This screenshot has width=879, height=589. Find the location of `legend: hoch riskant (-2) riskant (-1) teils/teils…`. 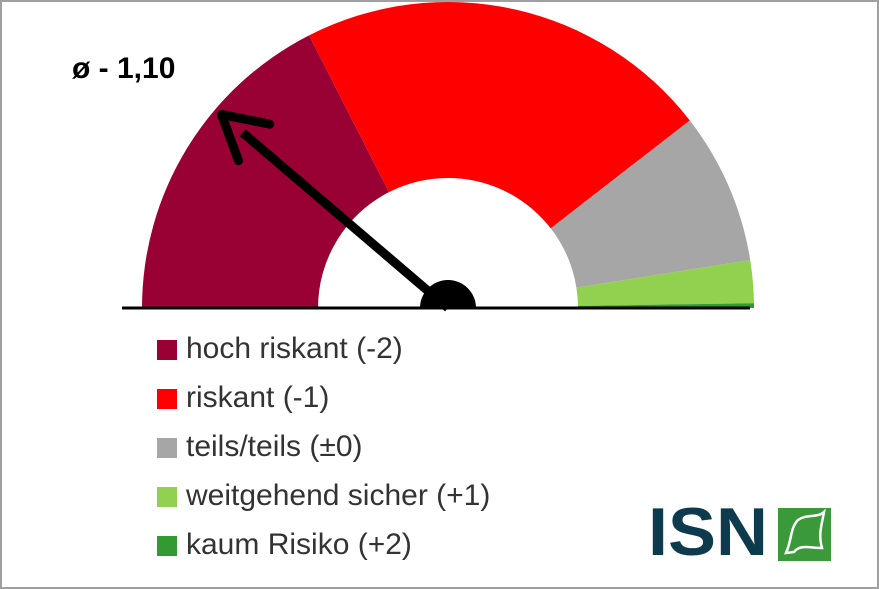

legend: hoch riskant (-2) riskant (-1) teils/teils… is located at coordinates (323, 446).